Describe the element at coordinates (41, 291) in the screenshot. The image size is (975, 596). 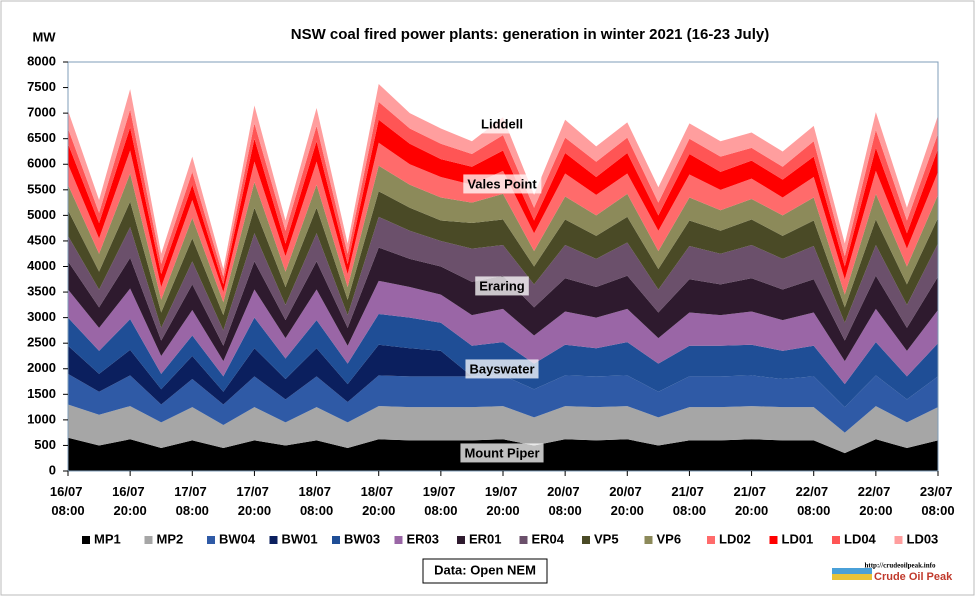
I see `y-tick-label: 3500` at that location.